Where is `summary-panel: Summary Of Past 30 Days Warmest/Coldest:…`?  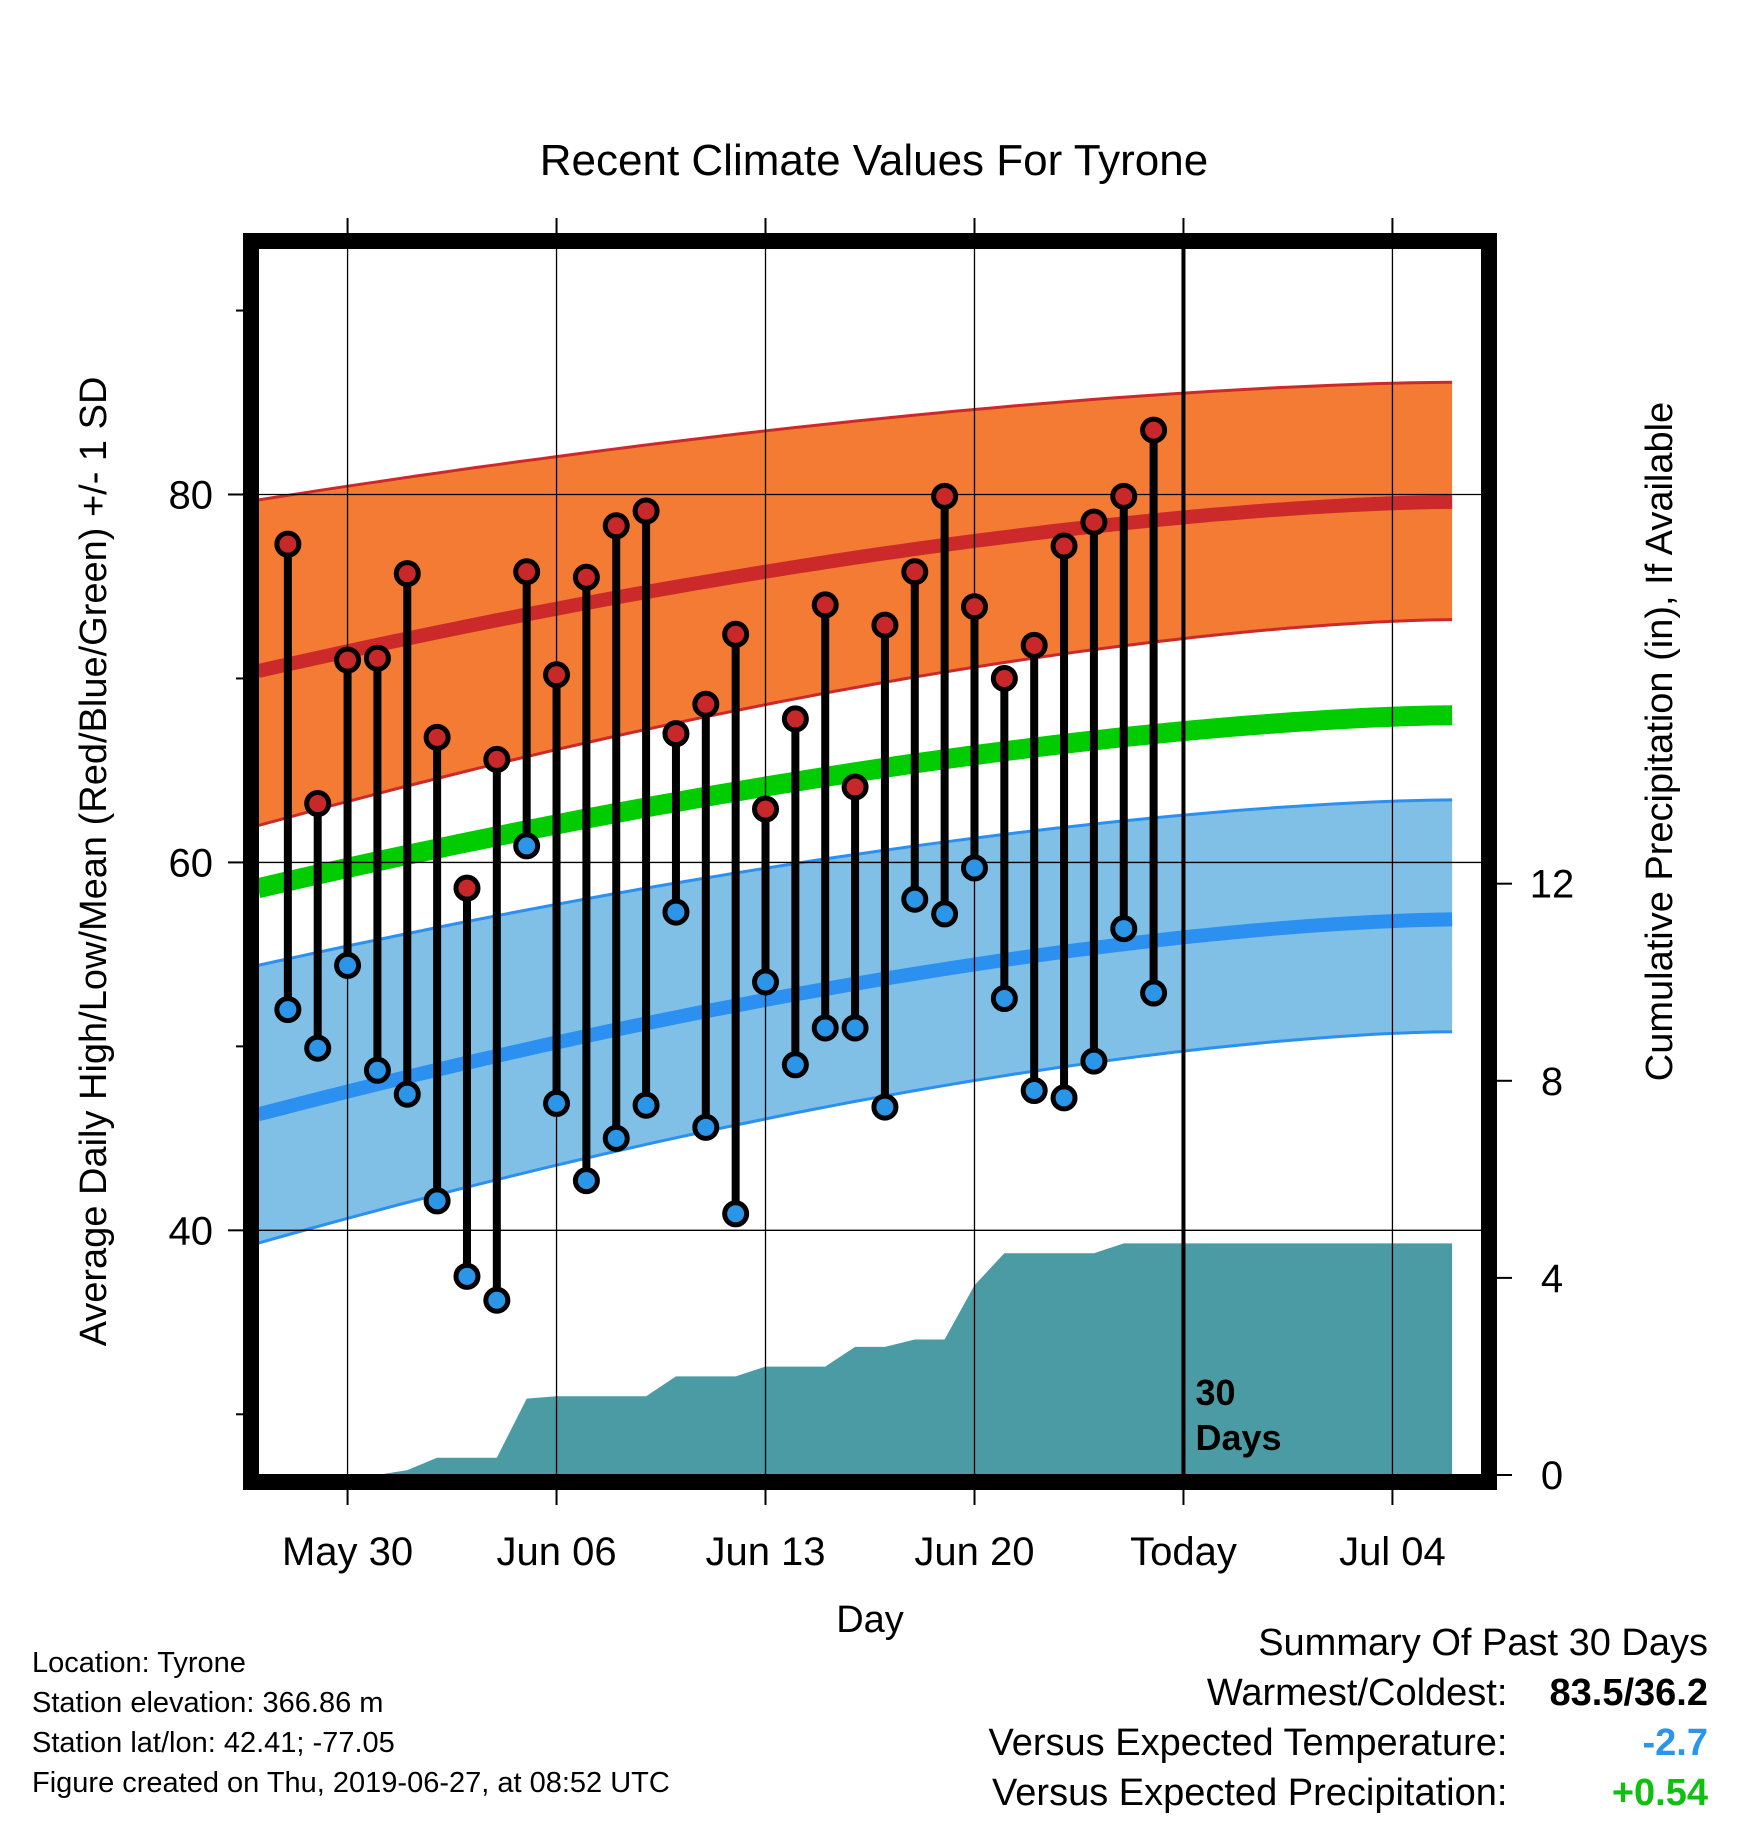 summary-panel: Summary Of Past 30 Days Warmest/Coldest:… is located at coordinates (1348, 1718).